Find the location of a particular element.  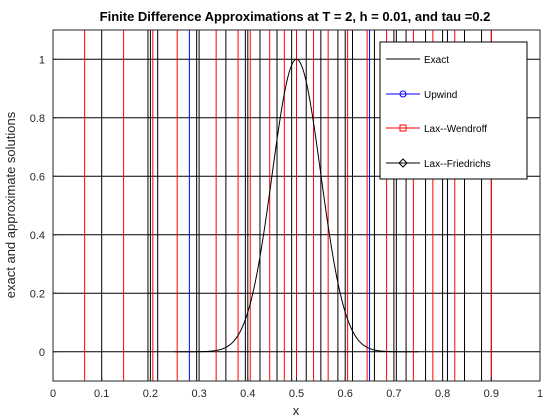

legend-label-upwind: Upwind is located at coordinates (440, 95).